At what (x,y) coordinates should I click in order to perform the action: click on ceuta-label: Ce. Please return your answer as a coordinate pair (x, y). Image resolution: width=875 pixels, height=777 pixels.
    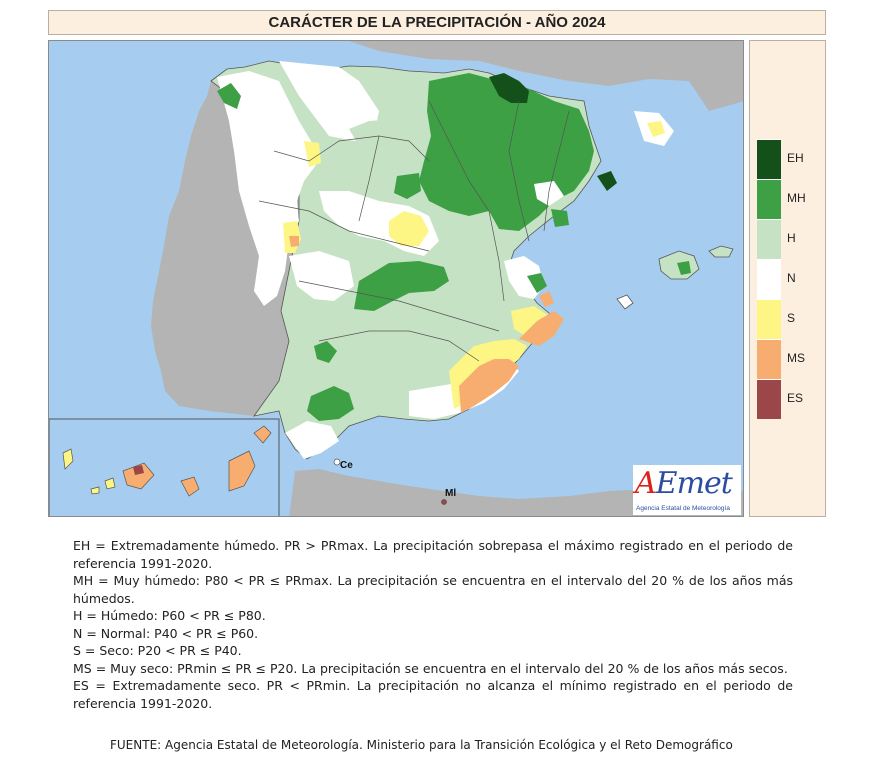
    Looking at the image, I should click on (346, 465).